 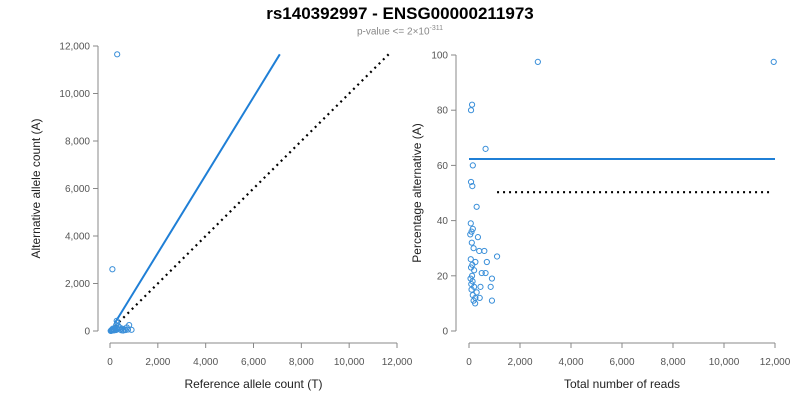 I want to click on y-tick-label: 20, so click(x=443, y=276).